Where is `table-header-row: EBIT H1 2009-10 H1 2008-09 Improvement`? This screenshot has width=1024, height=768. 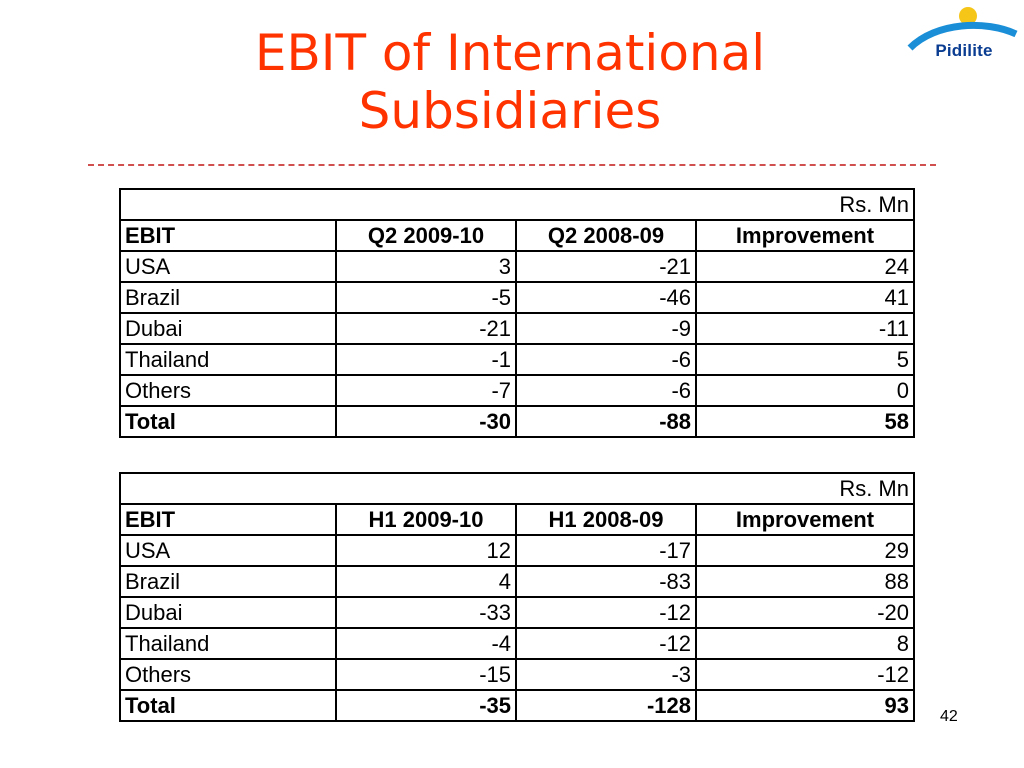
table-header-row: EBIT H1 2009-10 H1 2008-09 Improvement is located at coordinates (517, 519).